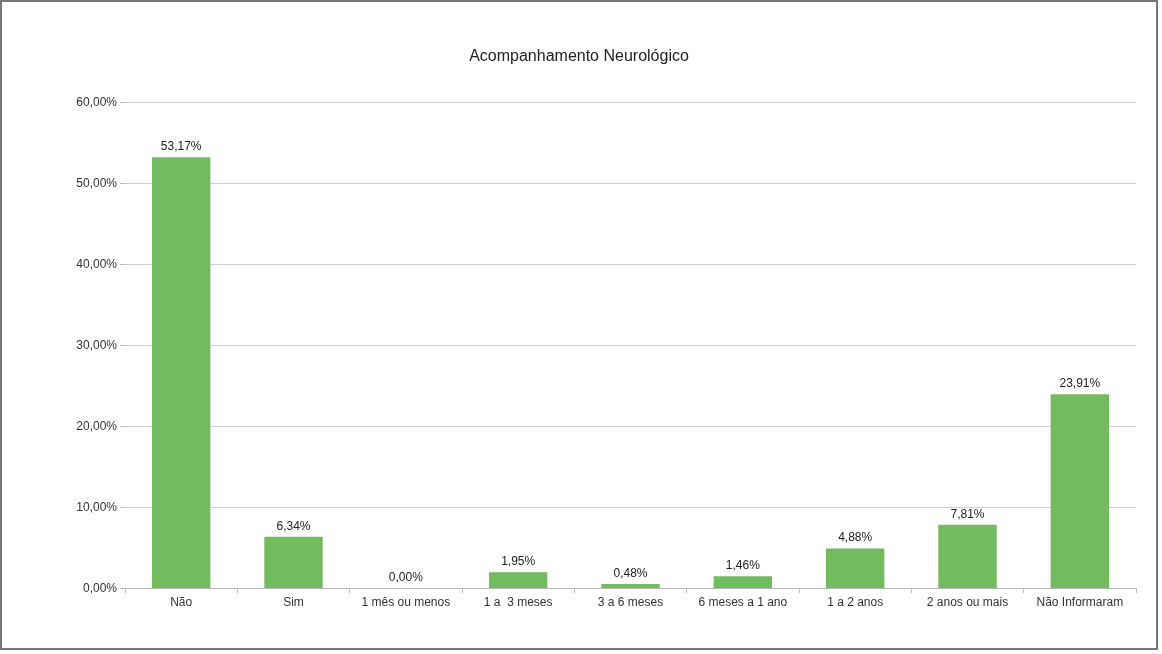 The image size is (1162, 654). Describe the element at coordinates (518, 602) in the screenshot. I see `x-tick-label: 1 a 3 meses` at that location.